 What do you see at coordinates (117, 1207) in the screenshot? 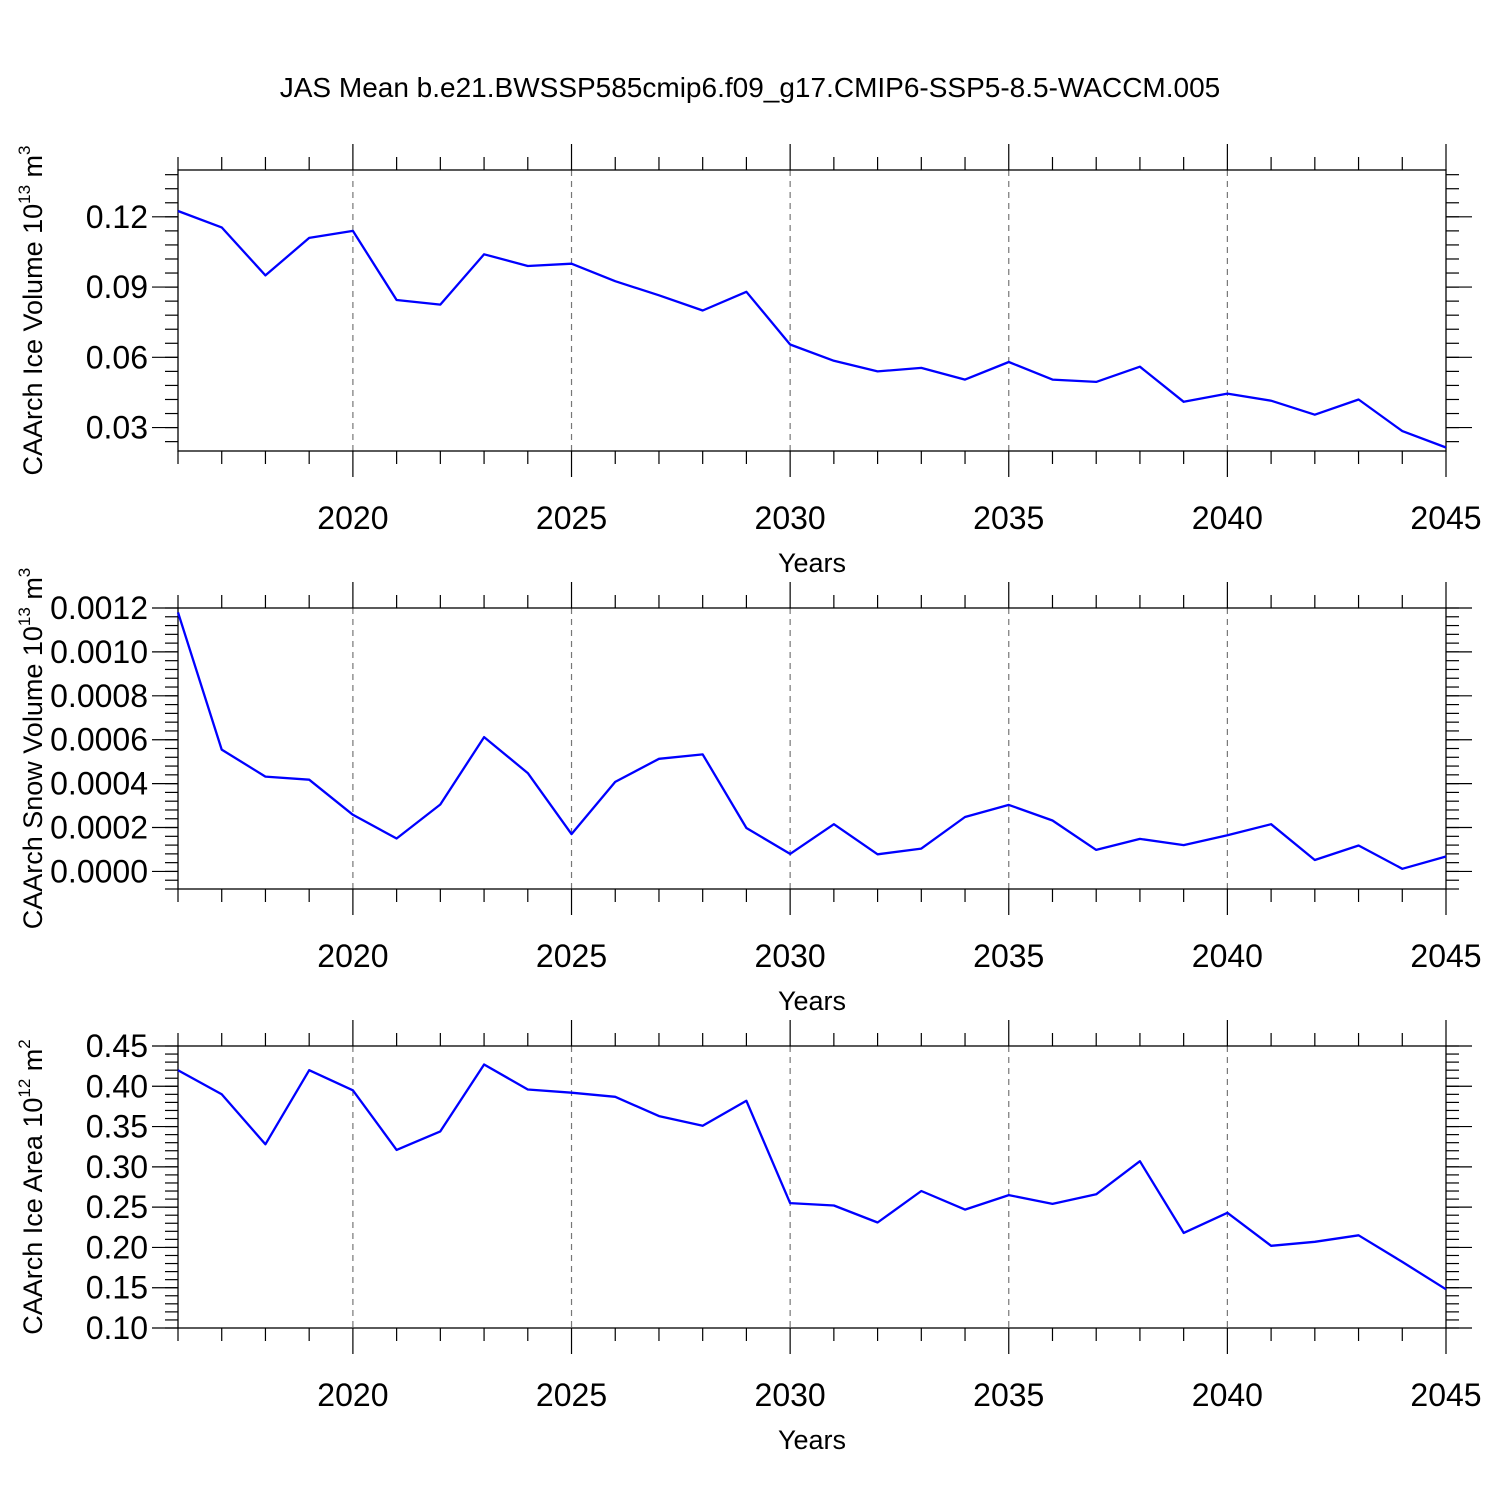
I see `y-tick-label: 0.25` at bounding box center [117, 1207].